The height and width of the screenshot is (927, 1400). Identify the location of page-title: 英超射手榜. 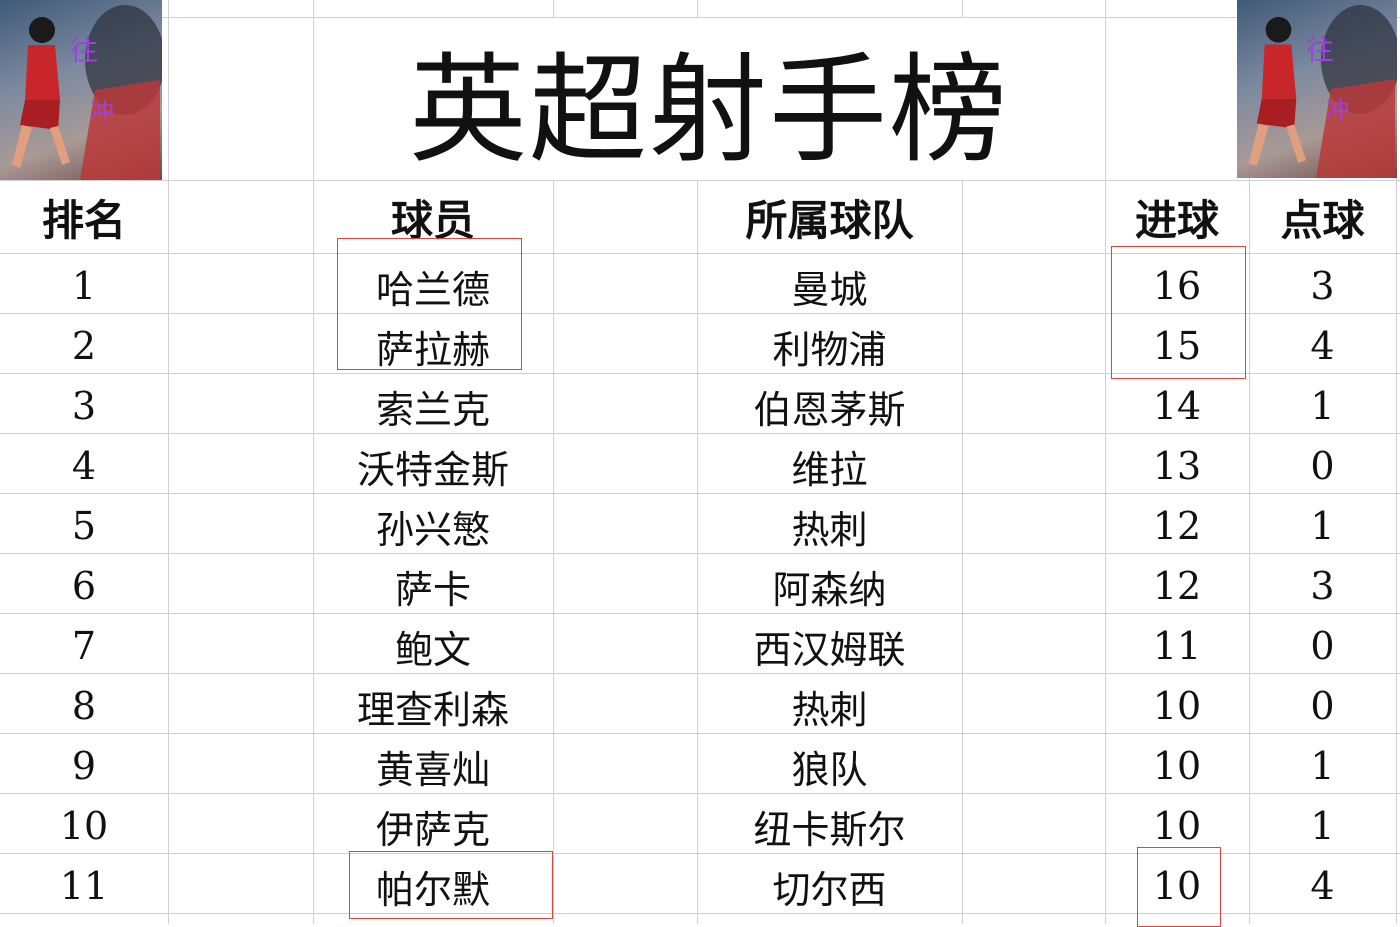
(709, 99).